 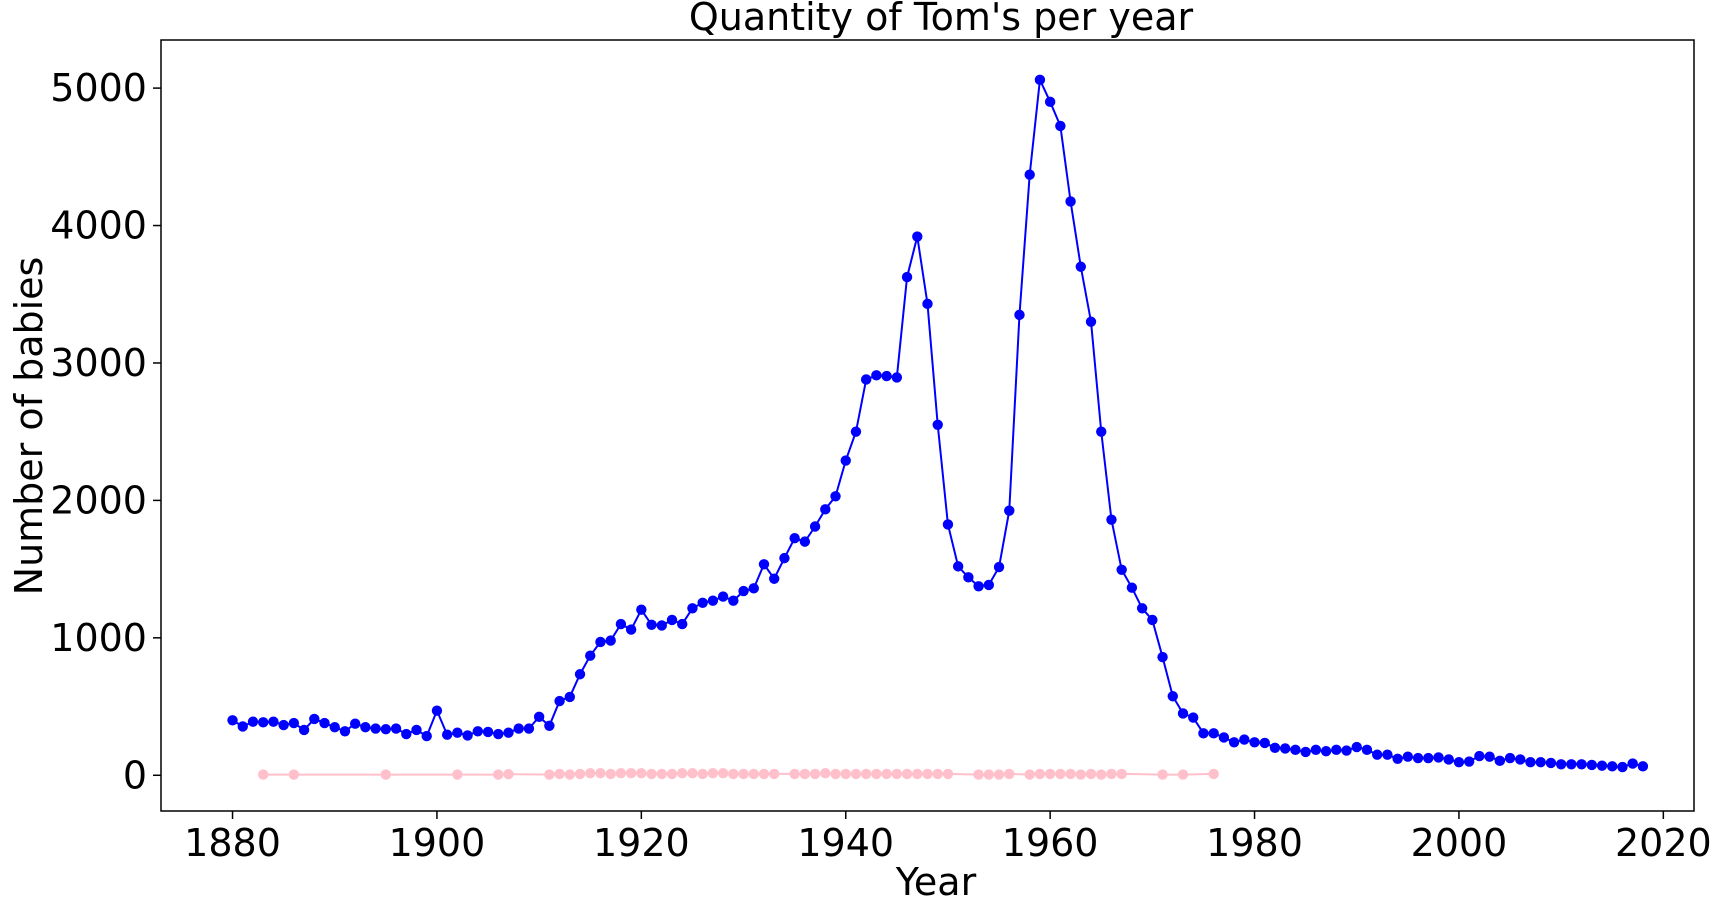 I want to click on y-tick-label: 4000, so click(x=98, y=226).